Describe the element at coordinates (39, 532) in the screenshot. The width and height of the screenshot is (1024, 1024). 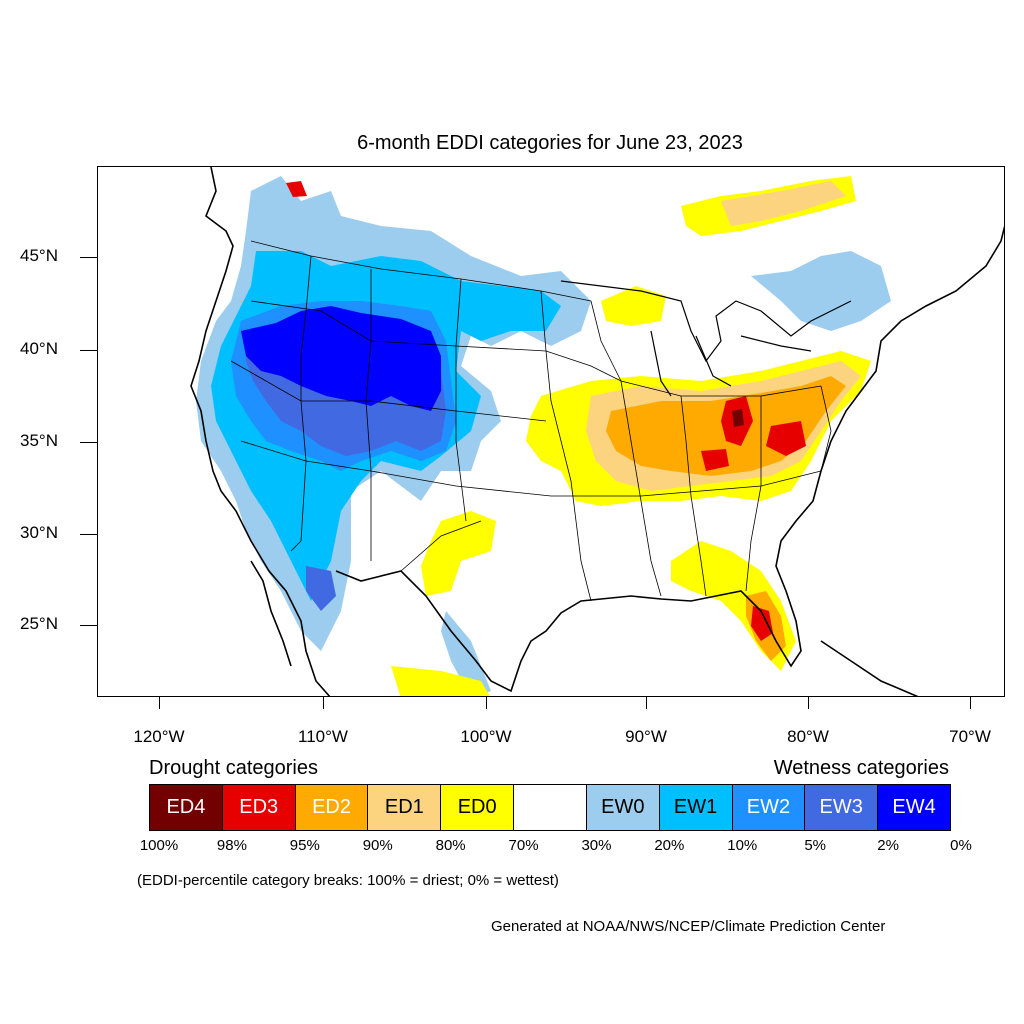
I see `lat-label-30: 30°N` at that location.